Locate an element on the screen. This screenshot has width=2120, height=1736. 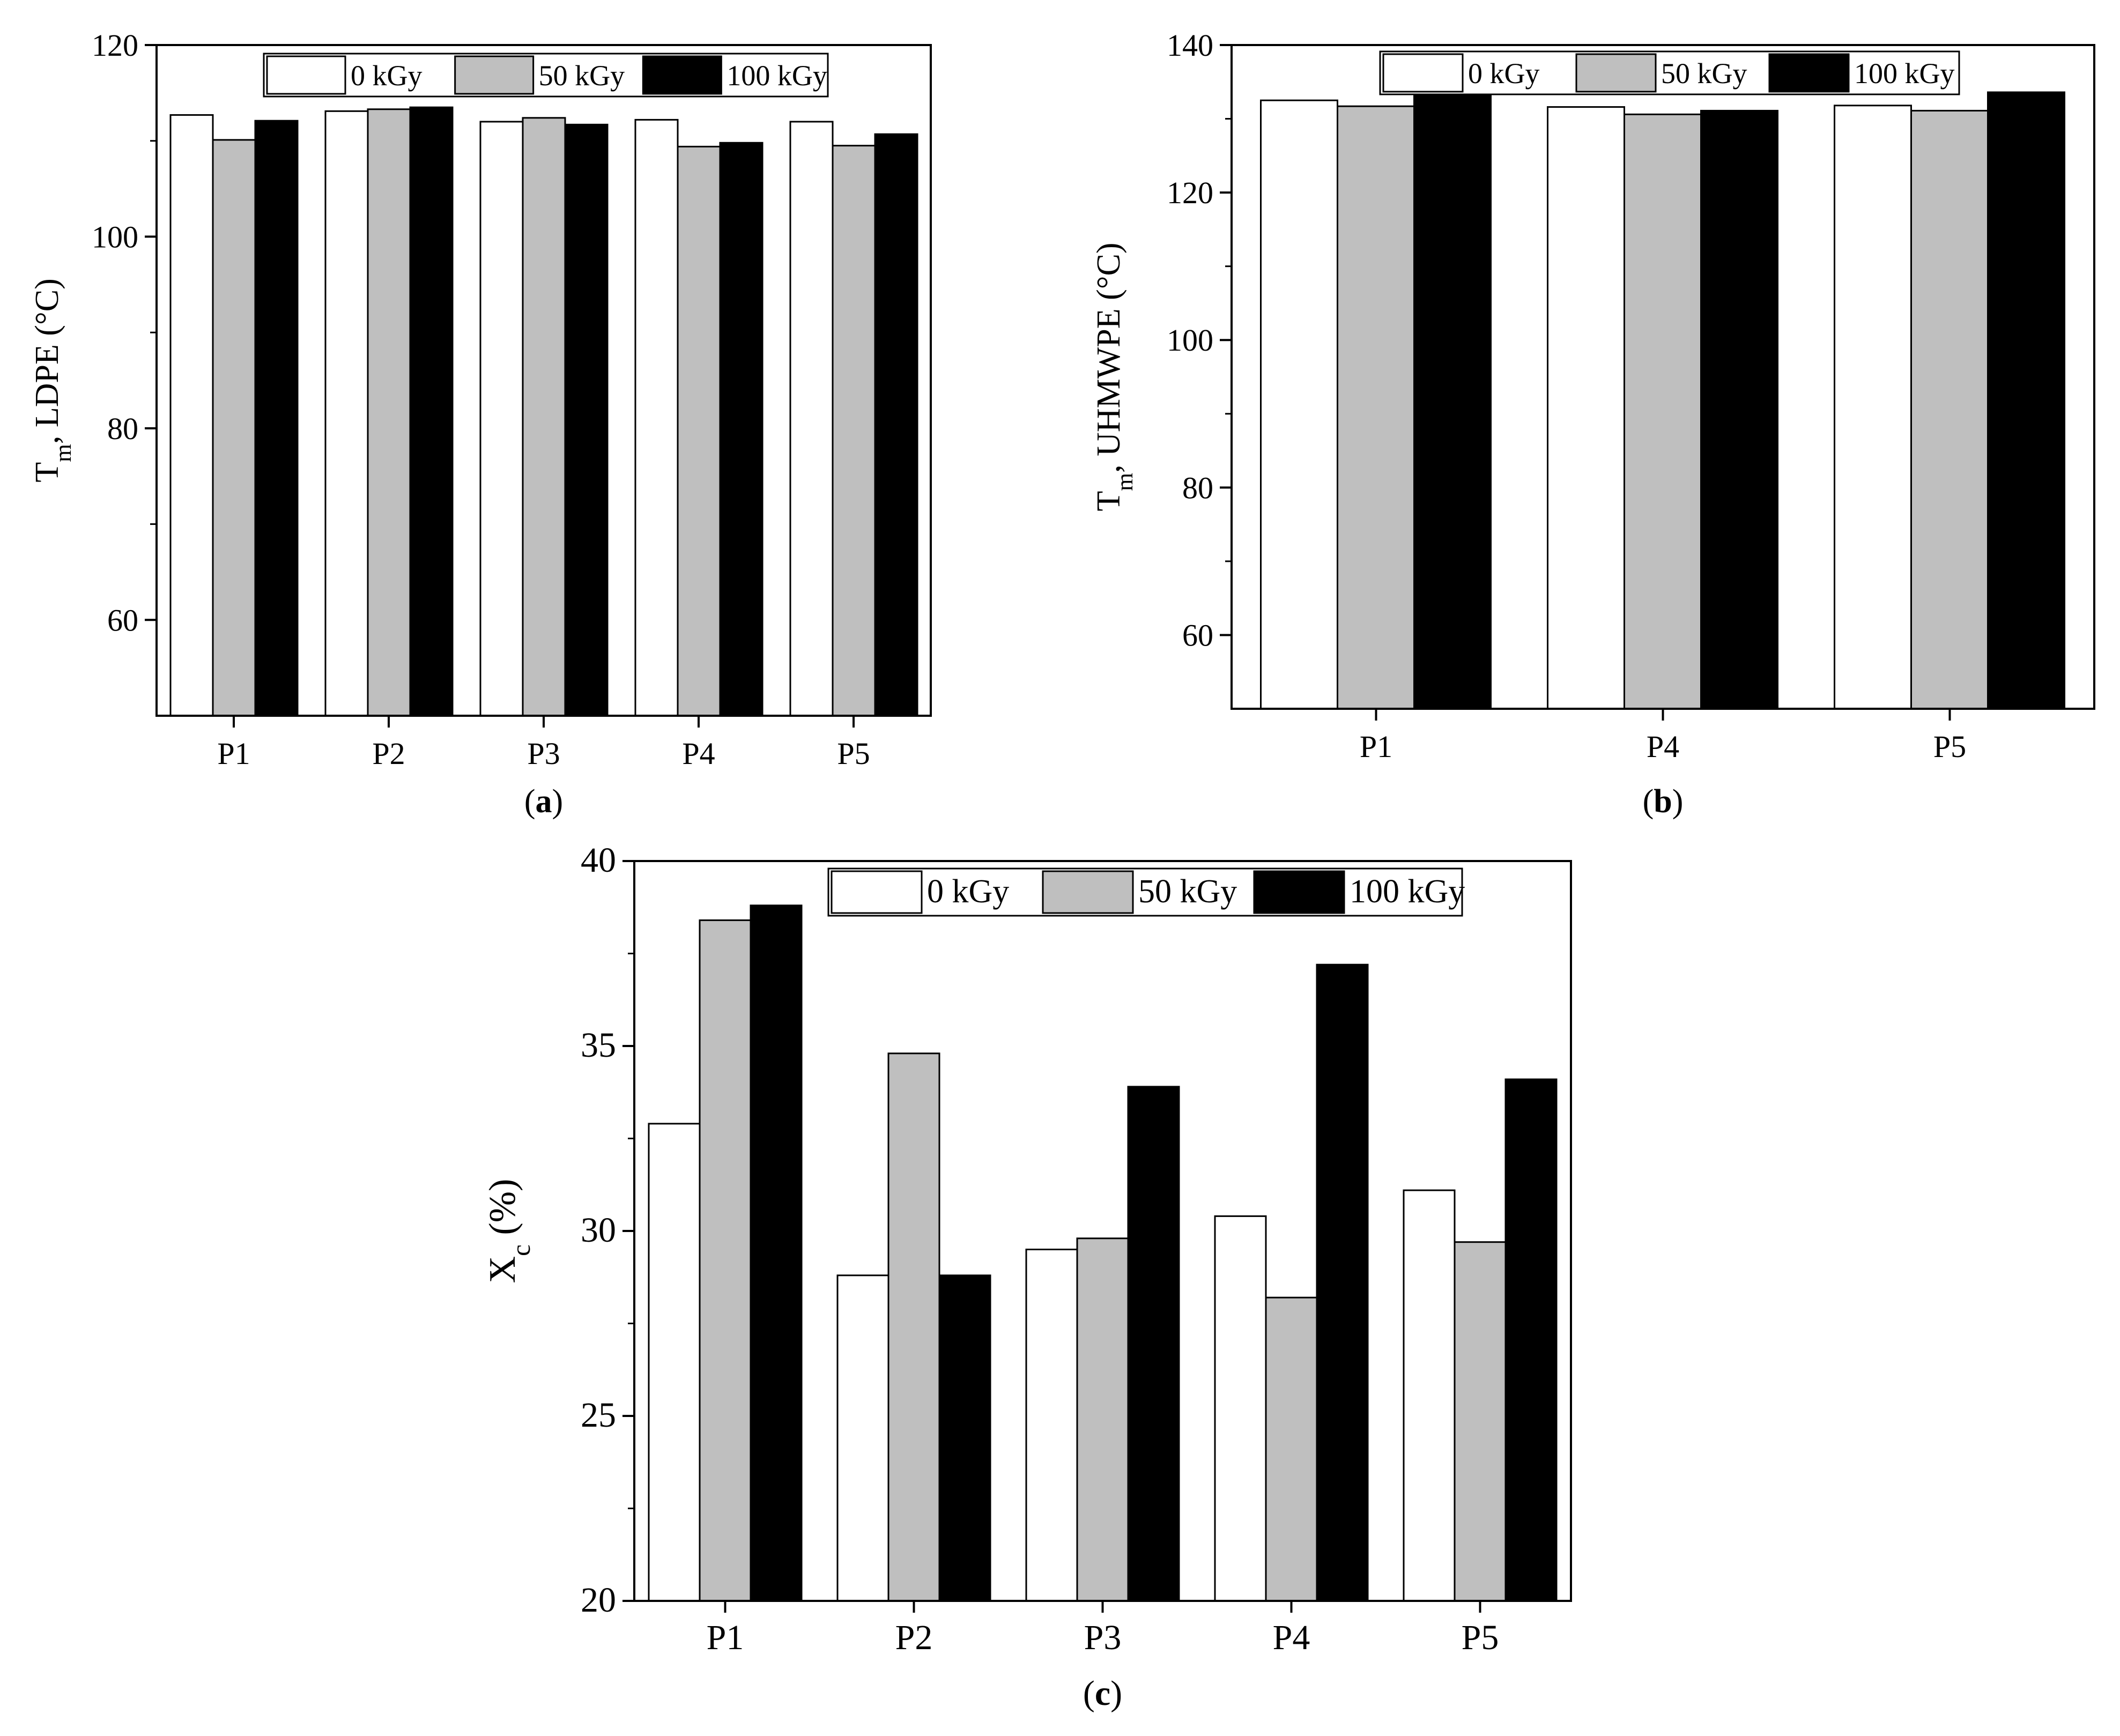
panel-label-letter: a is located at coordinates (544, 802).